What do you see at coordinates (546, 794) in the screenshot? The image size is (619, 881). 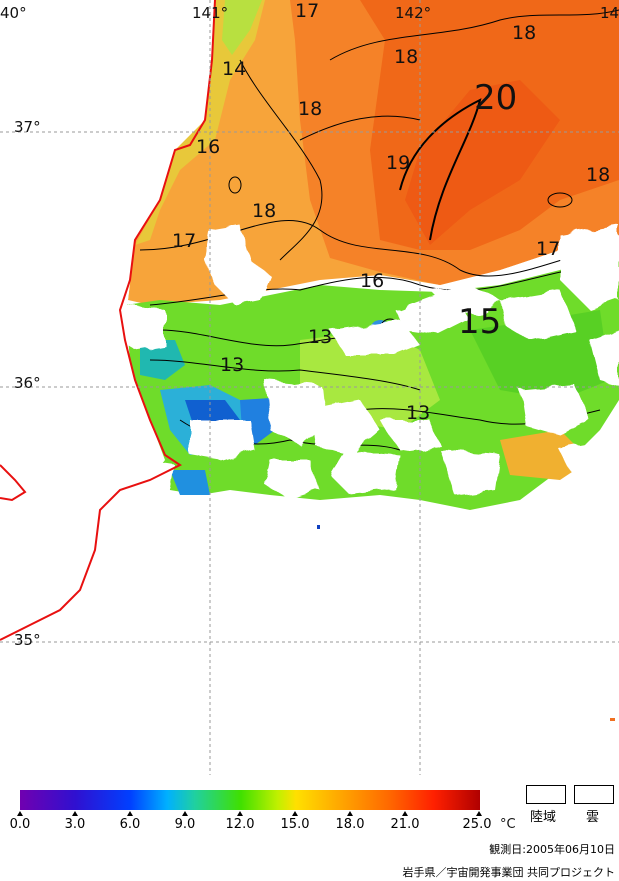 I see `land-key-swatch` at bounding box center [546, 794].